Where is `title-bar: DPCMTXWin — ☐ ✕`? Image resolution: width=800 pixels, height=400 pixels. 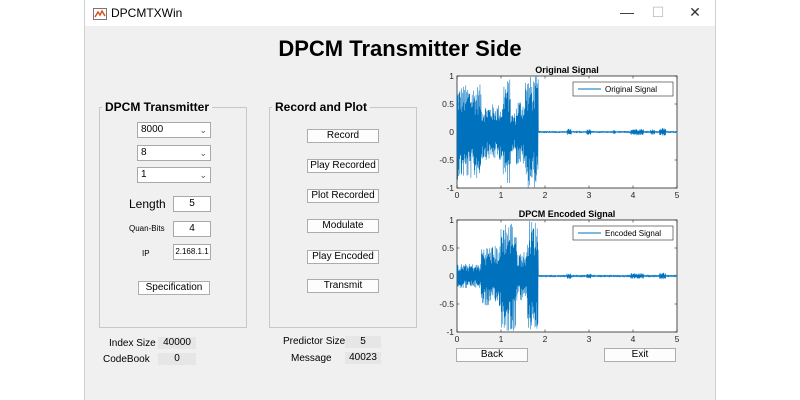
title-bar: DPCMTXWin — ☐ ✕ is located at coordinates (400, 13).